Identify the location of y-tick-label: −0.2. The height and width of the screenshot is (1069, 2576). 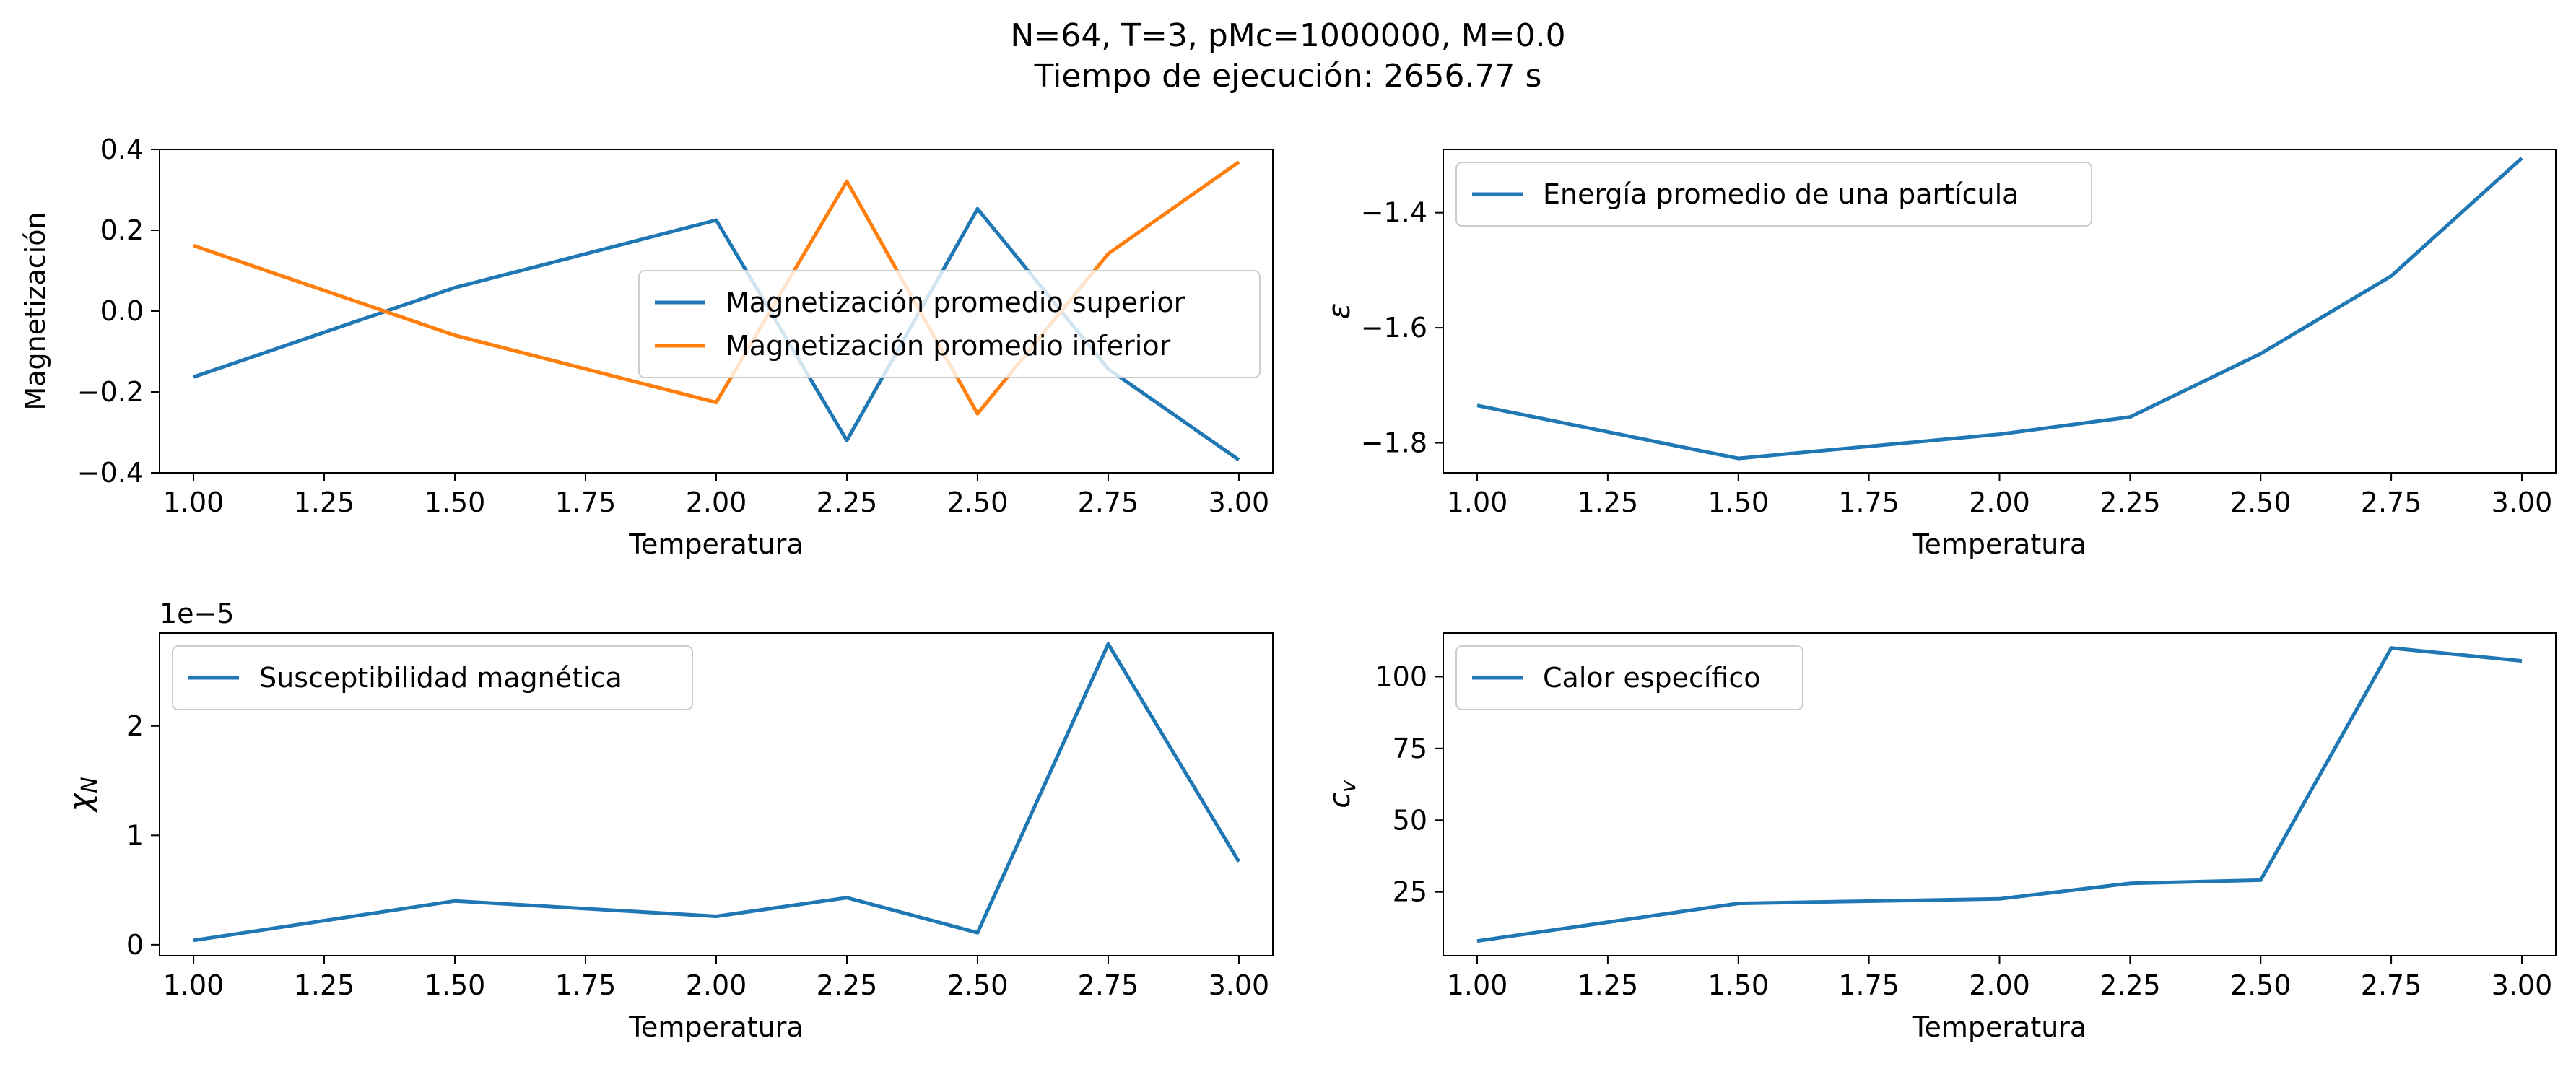
(110, 392).